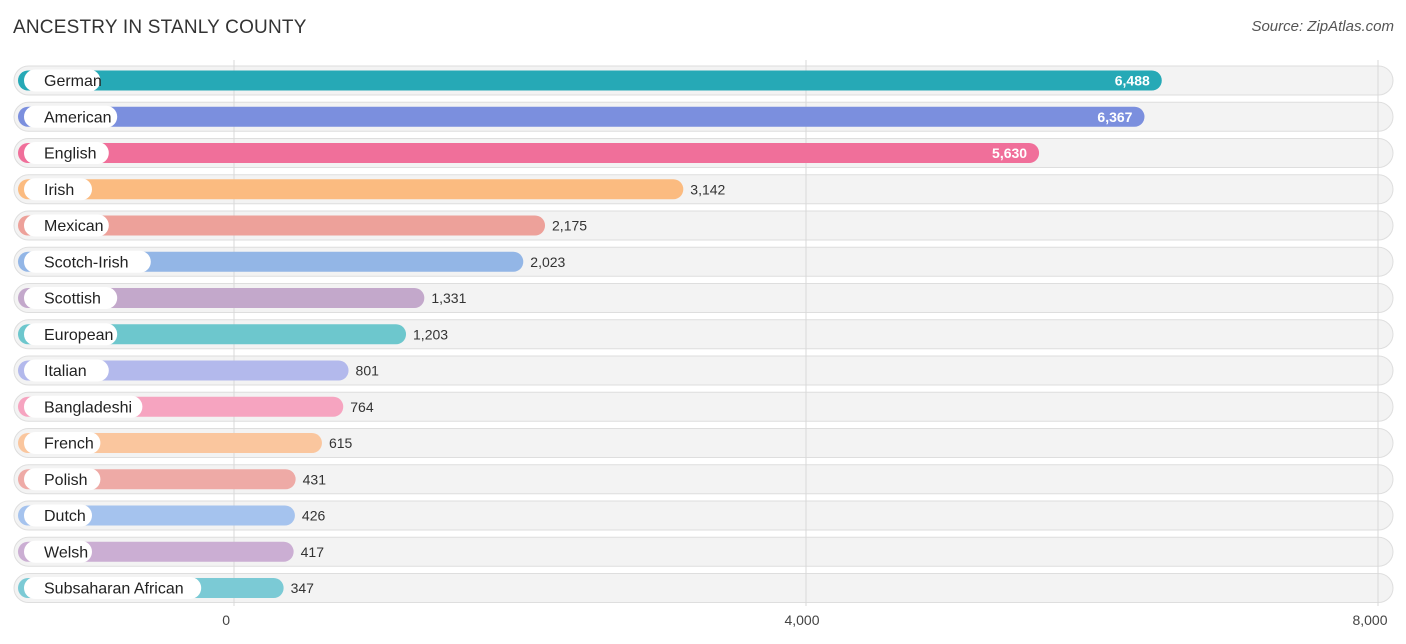 The width and height of the screenshot is (1406, 644). Describe the element at coordinates (315, 479) in the screenshot. I see `value-label: 431` at that location.